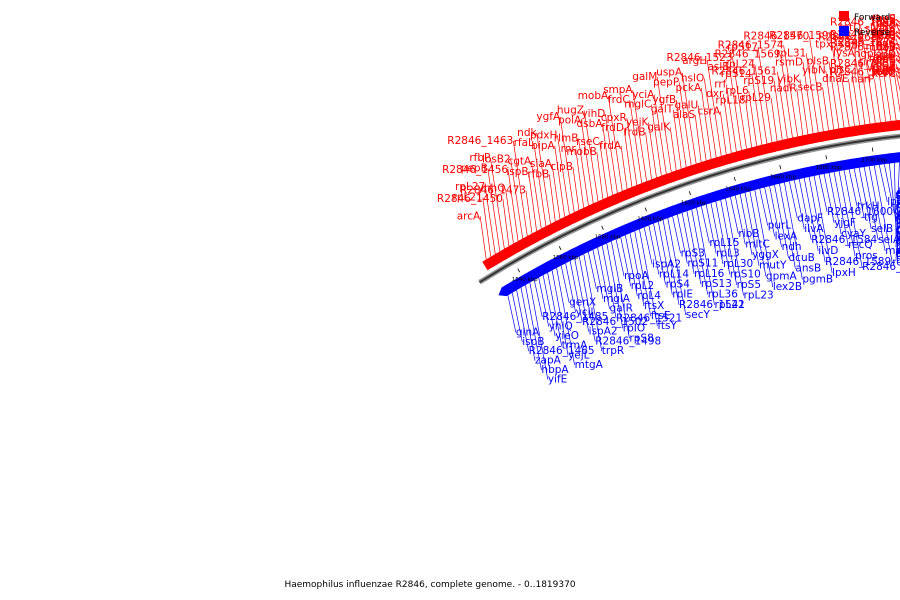 The image size is (900, 600). I want to click on gene-label-rpl7: rpL7, so click(898, 242).